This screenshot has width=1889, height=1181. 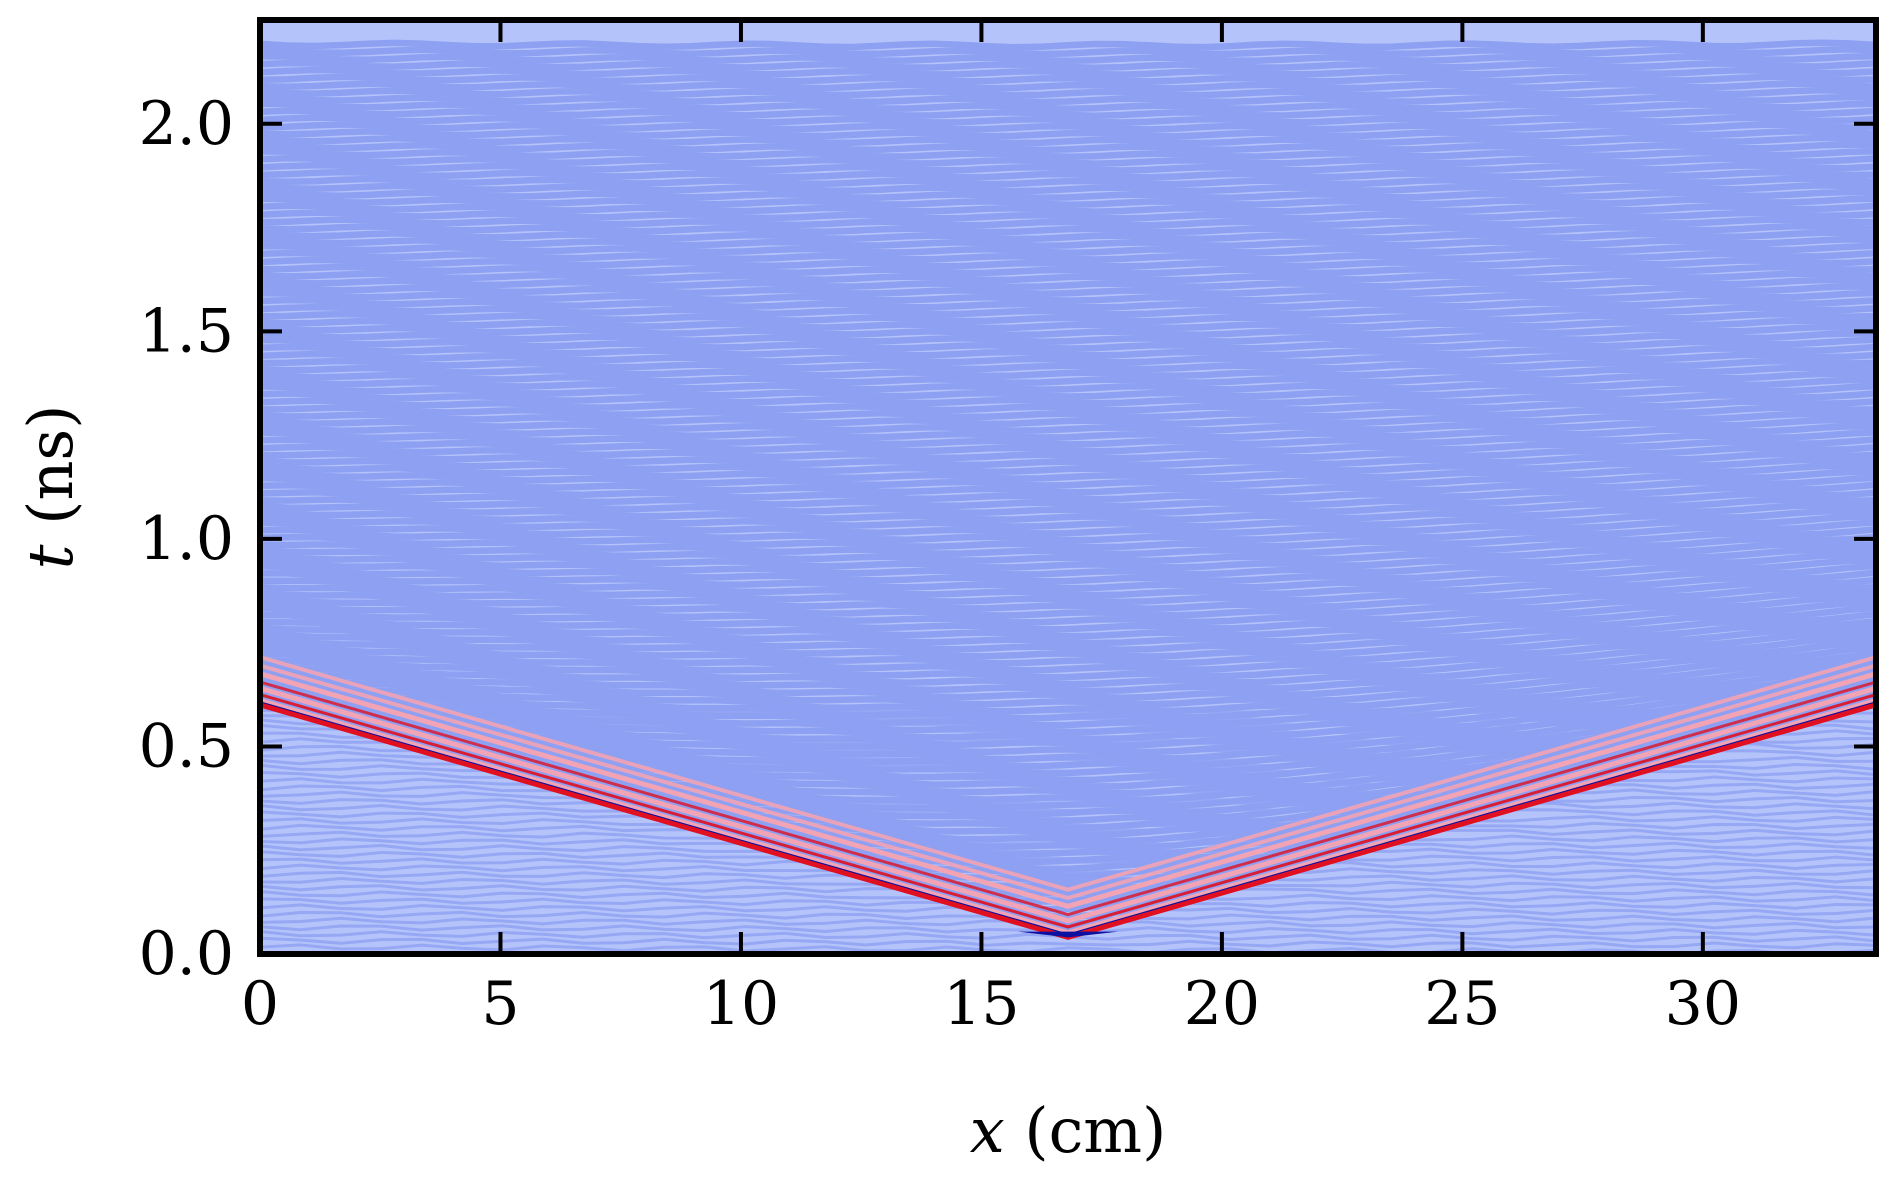 What do you see at coordinates (987, 1130) in the screenshot?
I see `x-axis-variable: x` at bounding box center [987, 1130].